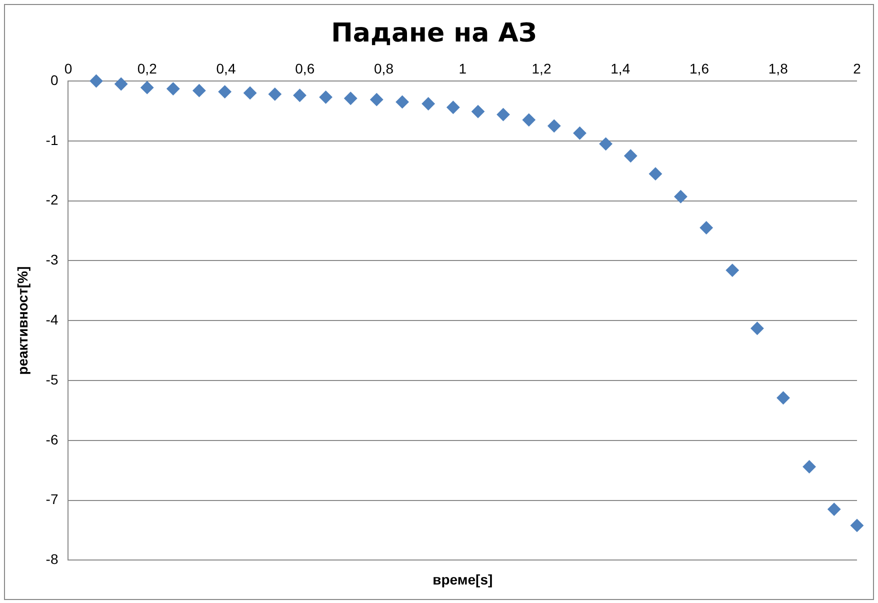  Describe the element at coordinates (700, 68) in the screenshot. I see `x-tick-label: 1,6` at that location.